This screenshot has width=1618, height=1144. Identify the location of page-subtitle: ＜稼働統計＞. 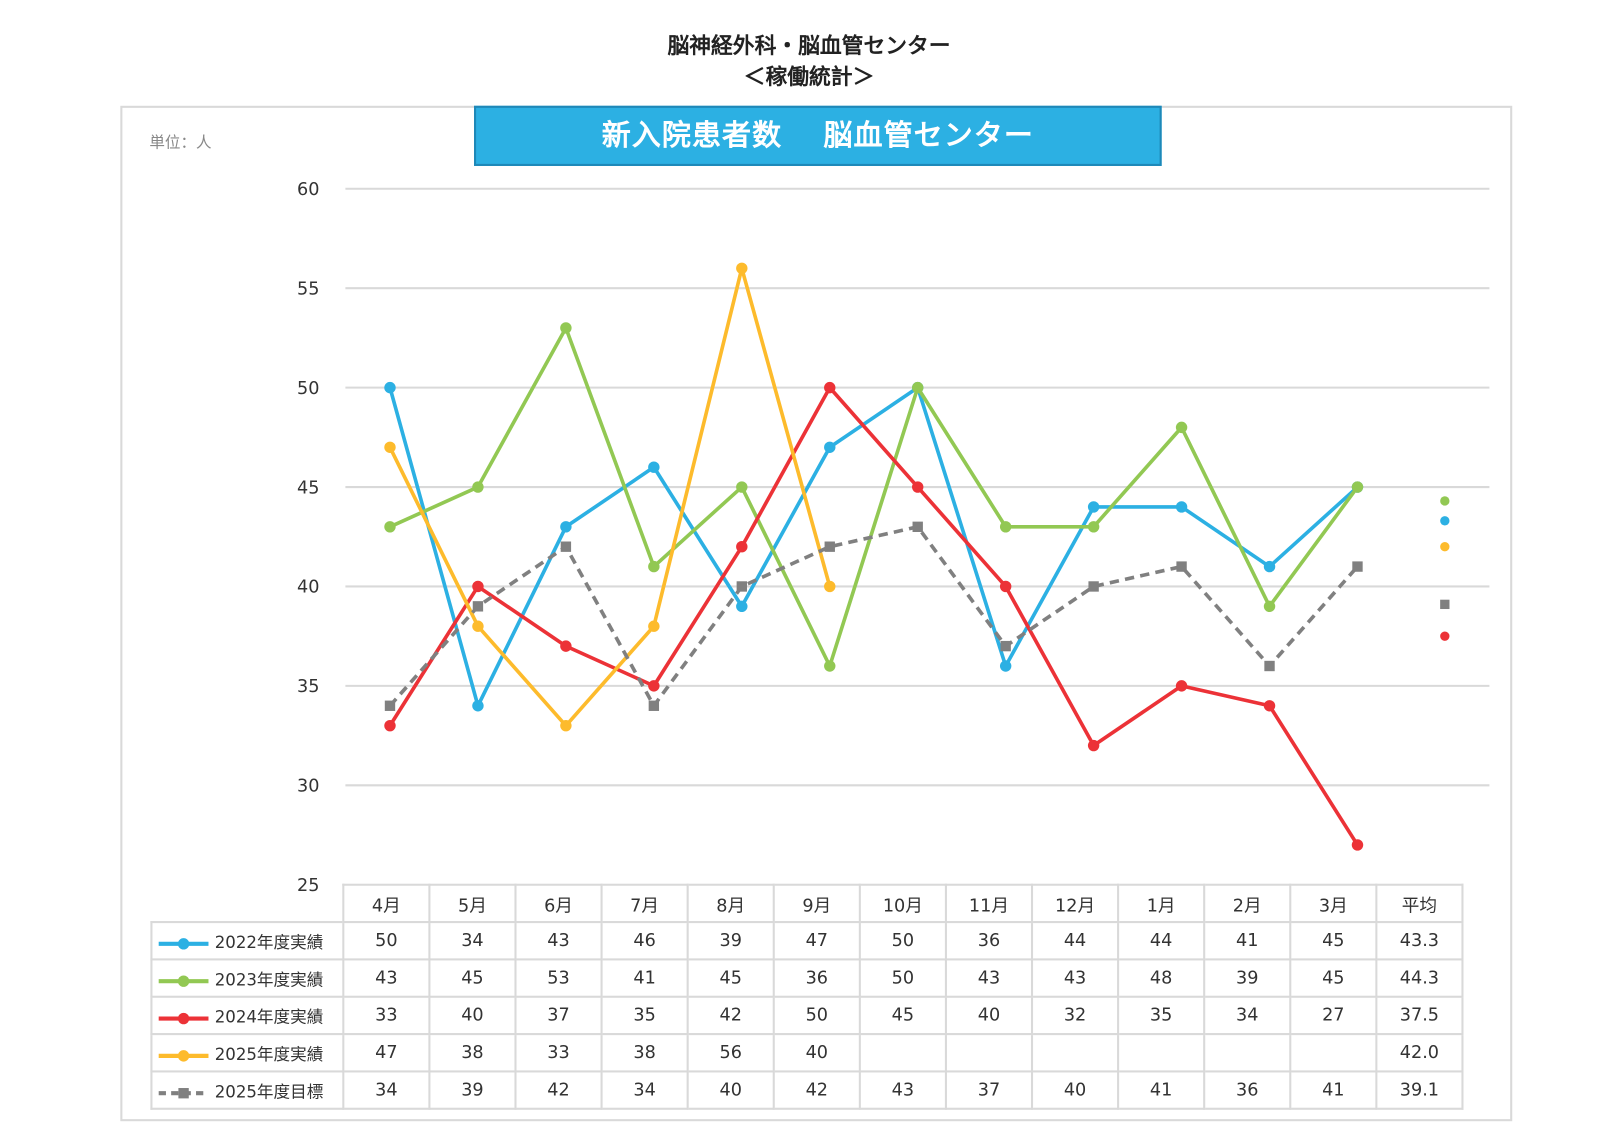
(809, 77).